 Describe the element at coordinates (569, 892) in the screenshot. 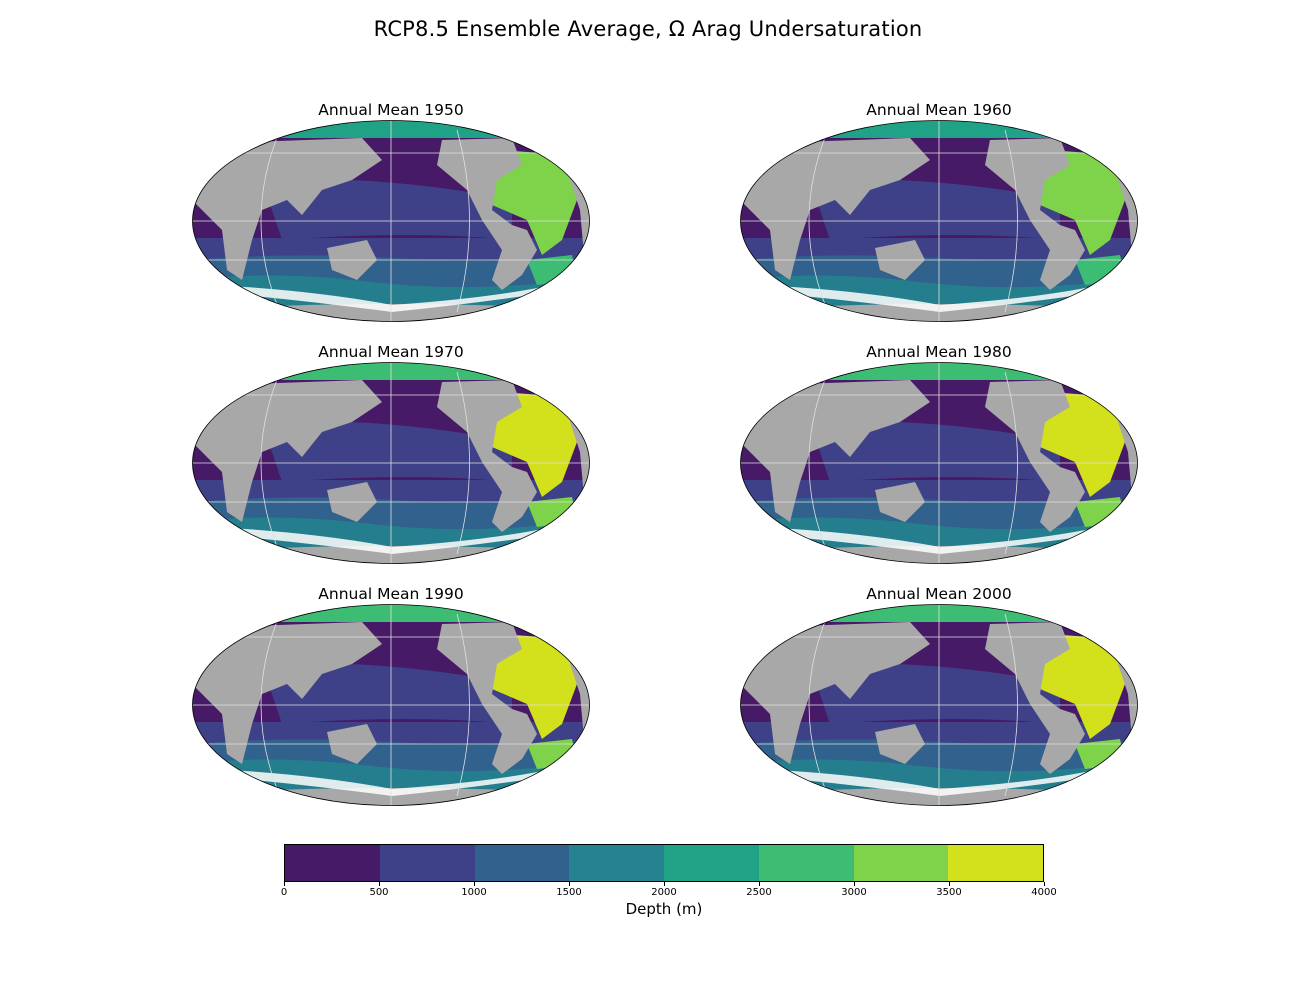

I see `colorbar-tick-label: 1500` at that location.